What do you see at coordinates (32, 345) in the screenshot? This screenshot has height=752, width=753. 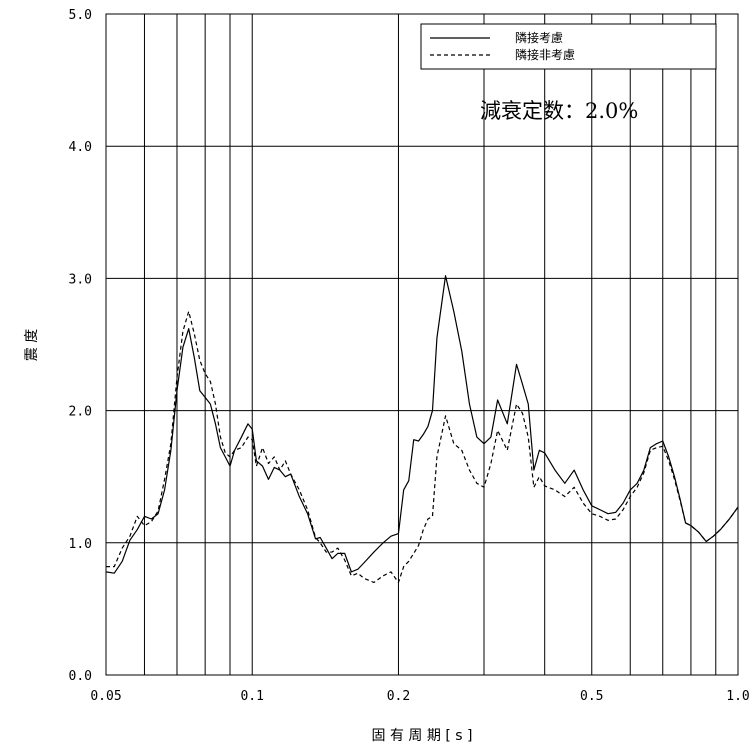 I see `y-axis-title: 震 度` at bounding box center [32, 345].